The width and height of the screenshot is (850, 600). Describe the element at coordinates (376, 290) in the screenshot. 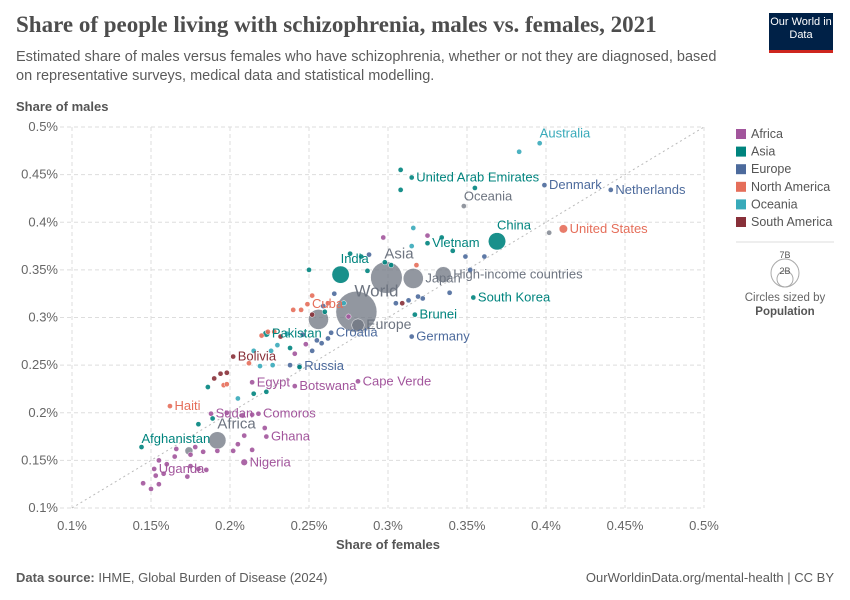

I see `point-label: World` at that location.